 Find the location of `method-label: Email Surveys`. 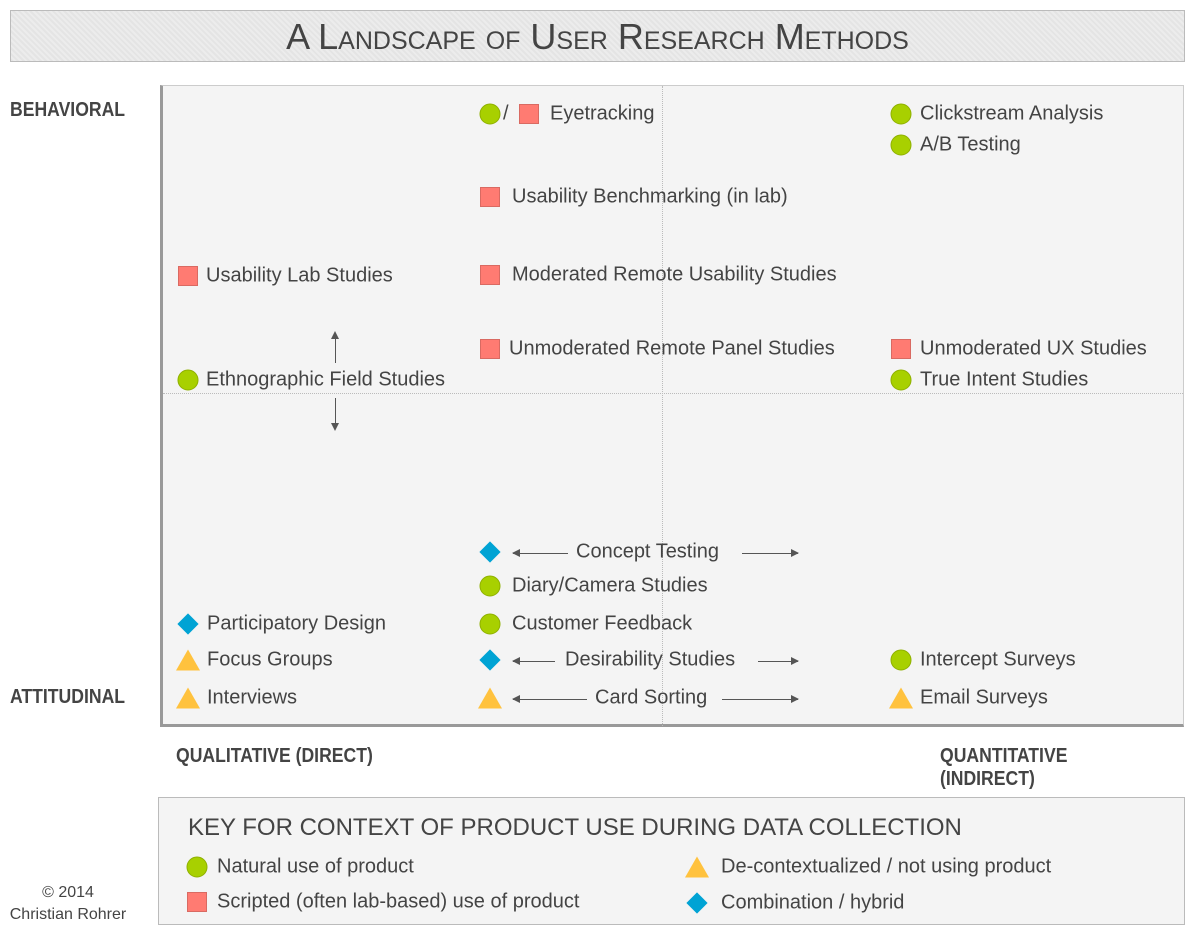

method-label: Email Surveys is located at coordinates (984, 697).